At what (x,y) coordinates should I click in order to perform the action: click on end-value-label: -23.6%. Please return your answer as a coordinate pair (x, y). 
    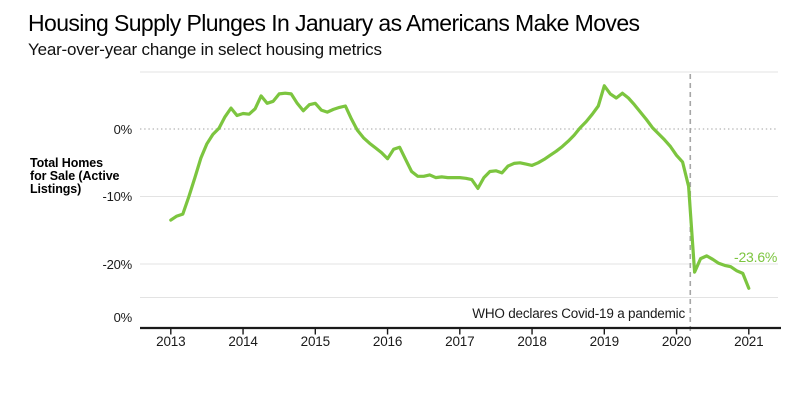
    Looking at the image, I should click on (756, 257).